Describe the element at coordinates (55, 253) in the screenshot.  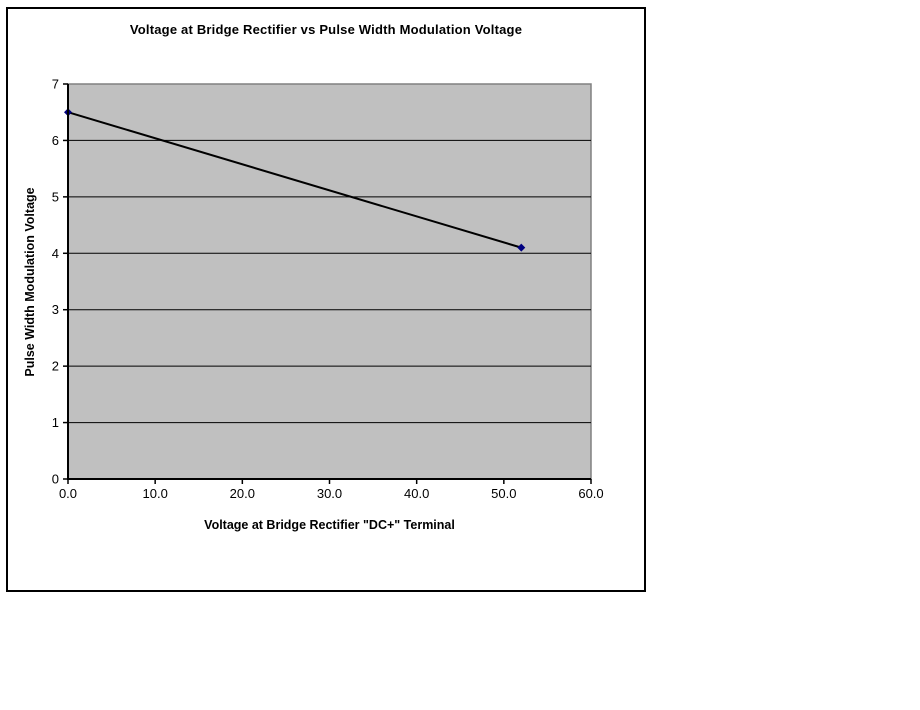
I see `y-tick-label-4: 4` at that location.